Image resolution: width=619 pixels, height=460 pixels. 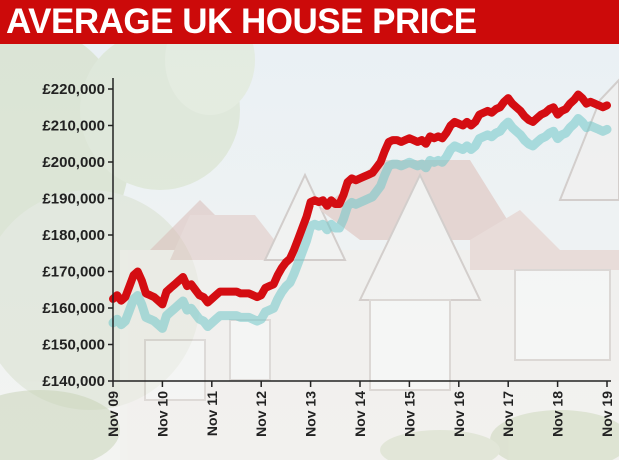 What do you see at coordinates (311, 414) in the screenshot?
I see `x-tick-label: Nov 13` at bounding box center [311, 414].